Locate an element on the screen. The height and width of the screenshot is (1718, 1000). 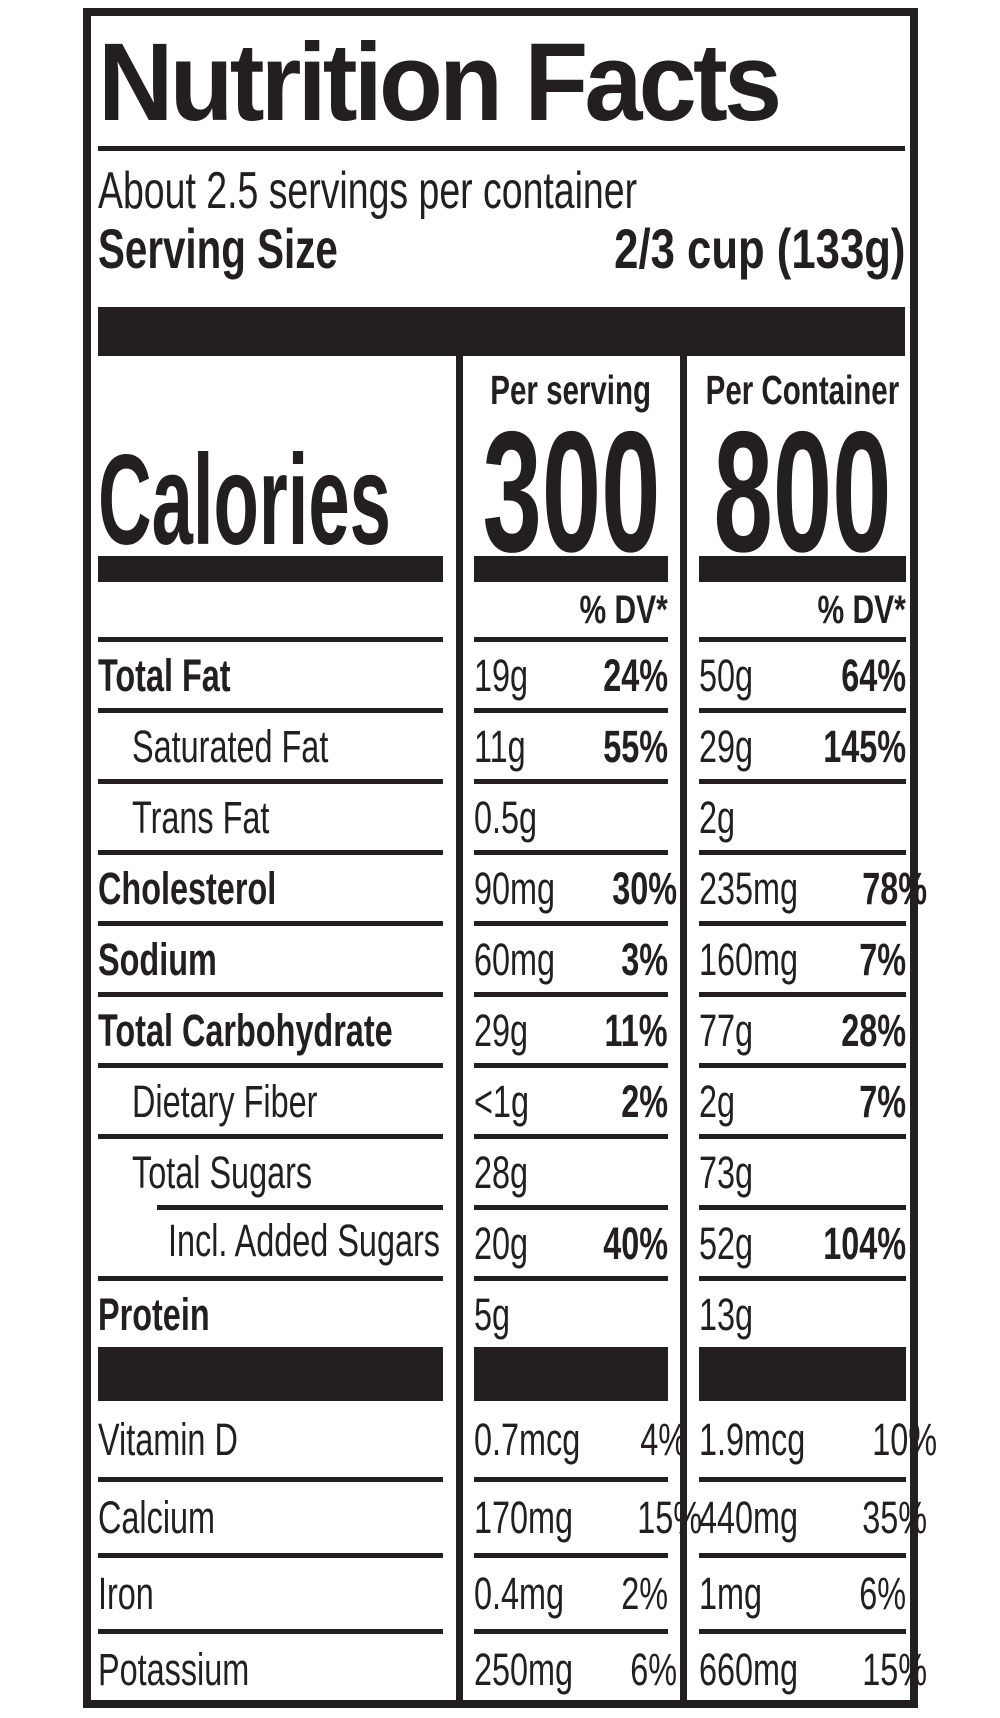
nutrient-per-serving-cell: 28g is located at coordinates (571, 1169).